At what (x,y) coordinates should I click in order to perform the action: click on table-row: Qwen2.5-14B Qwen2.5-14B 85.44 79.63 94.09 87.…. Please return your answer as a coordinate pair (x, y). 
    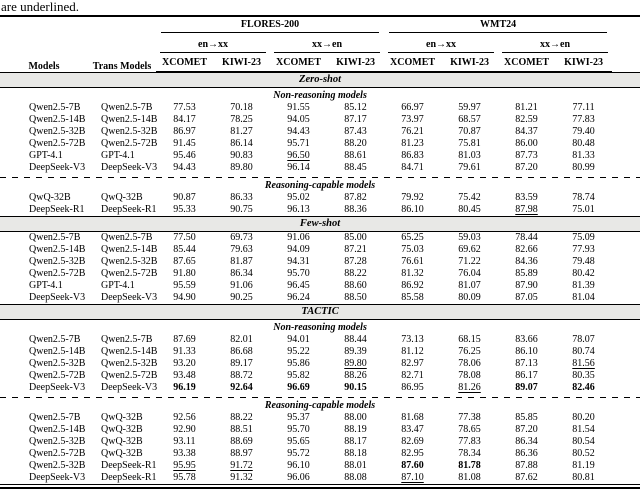
    Looking at the image, I should click on (320, 250).